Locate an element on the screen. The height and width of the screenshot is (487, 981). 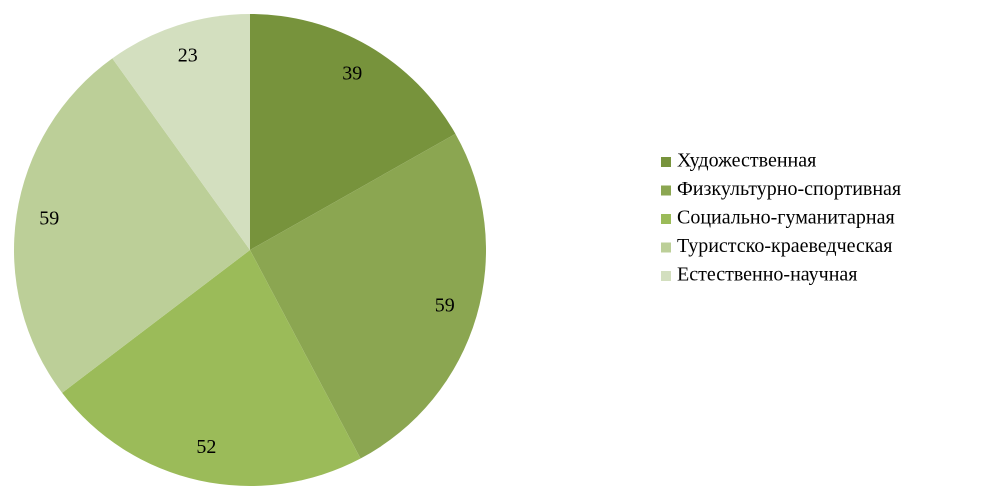
legend-label: Социально-гуманитарная is located at coordinates (786, 218).